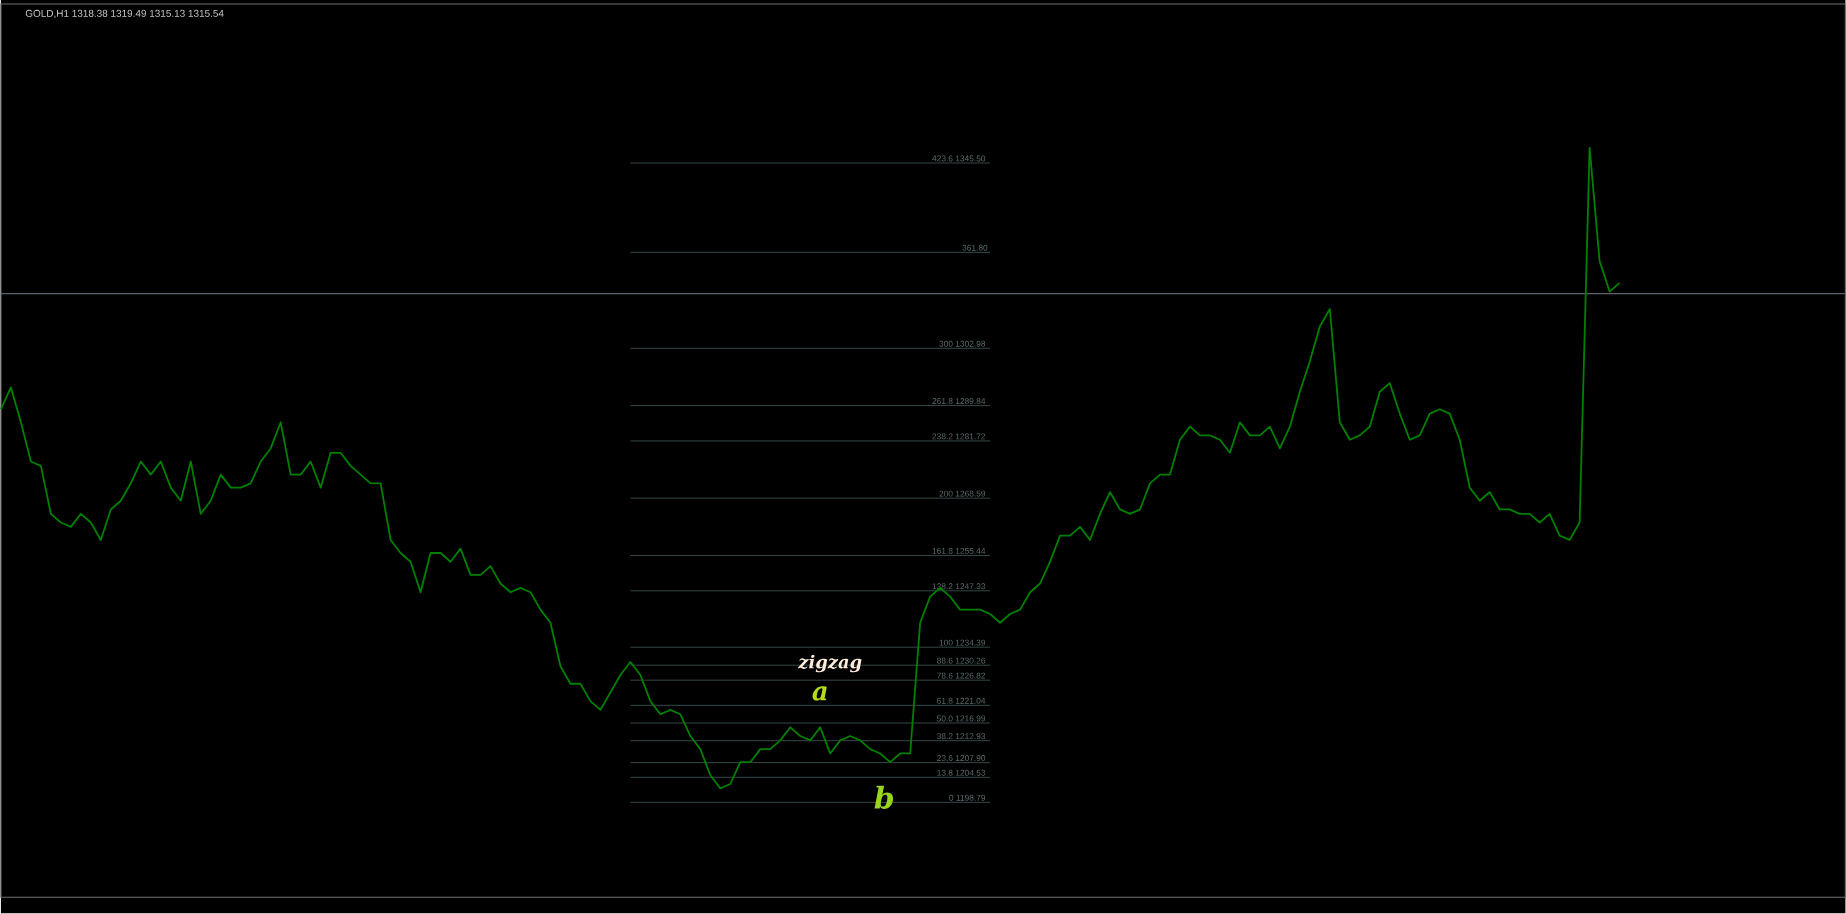  I want to click on annotation: zigzag, so click(830, 664).